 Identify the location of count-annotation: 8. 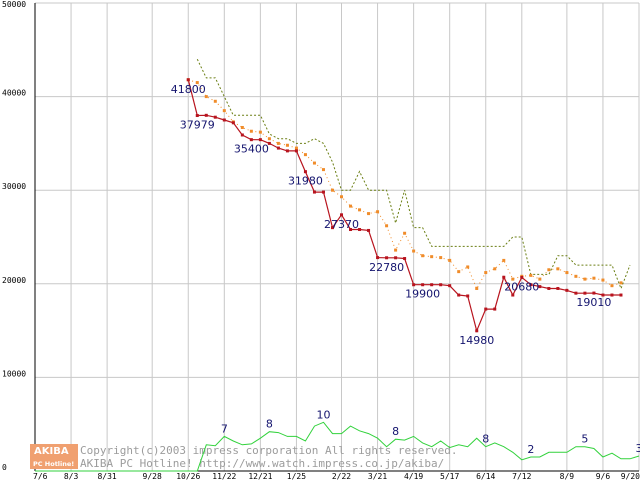
(269, 424).